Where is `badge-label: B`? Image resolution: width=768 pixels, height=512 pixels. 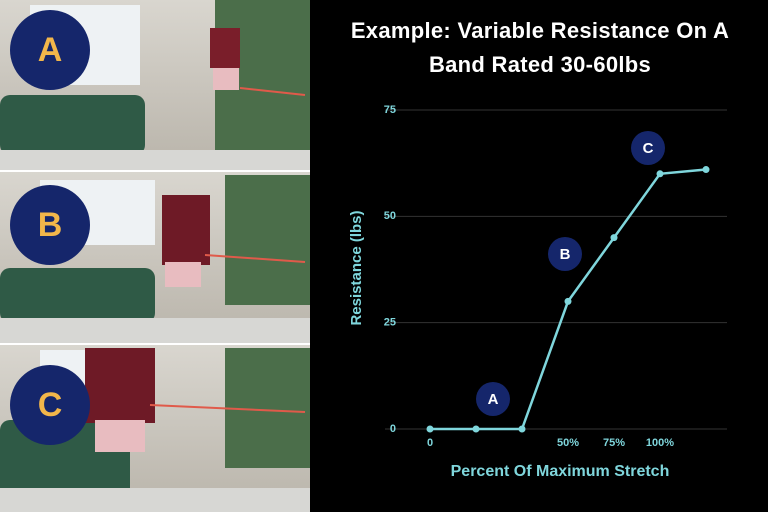
badge-label: B is located at coordinates (50, 225).